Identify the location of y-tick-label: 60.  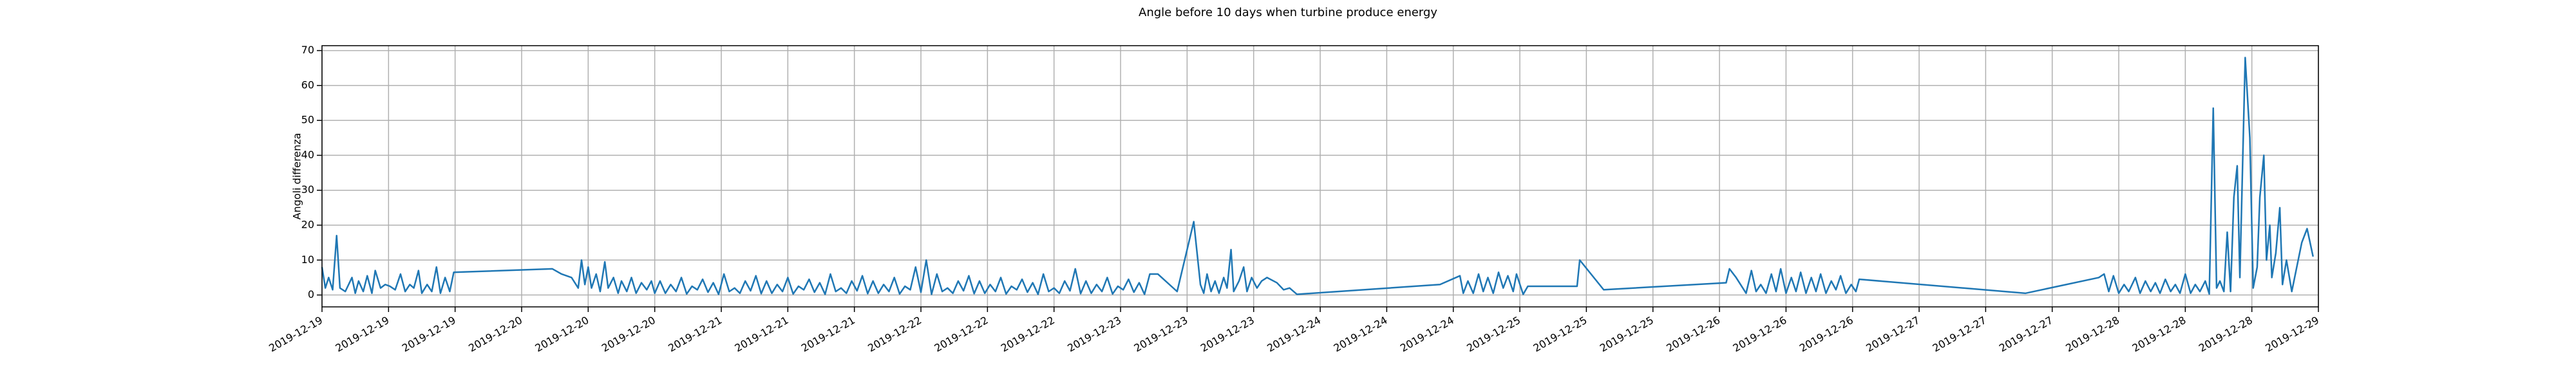
(307, 84).